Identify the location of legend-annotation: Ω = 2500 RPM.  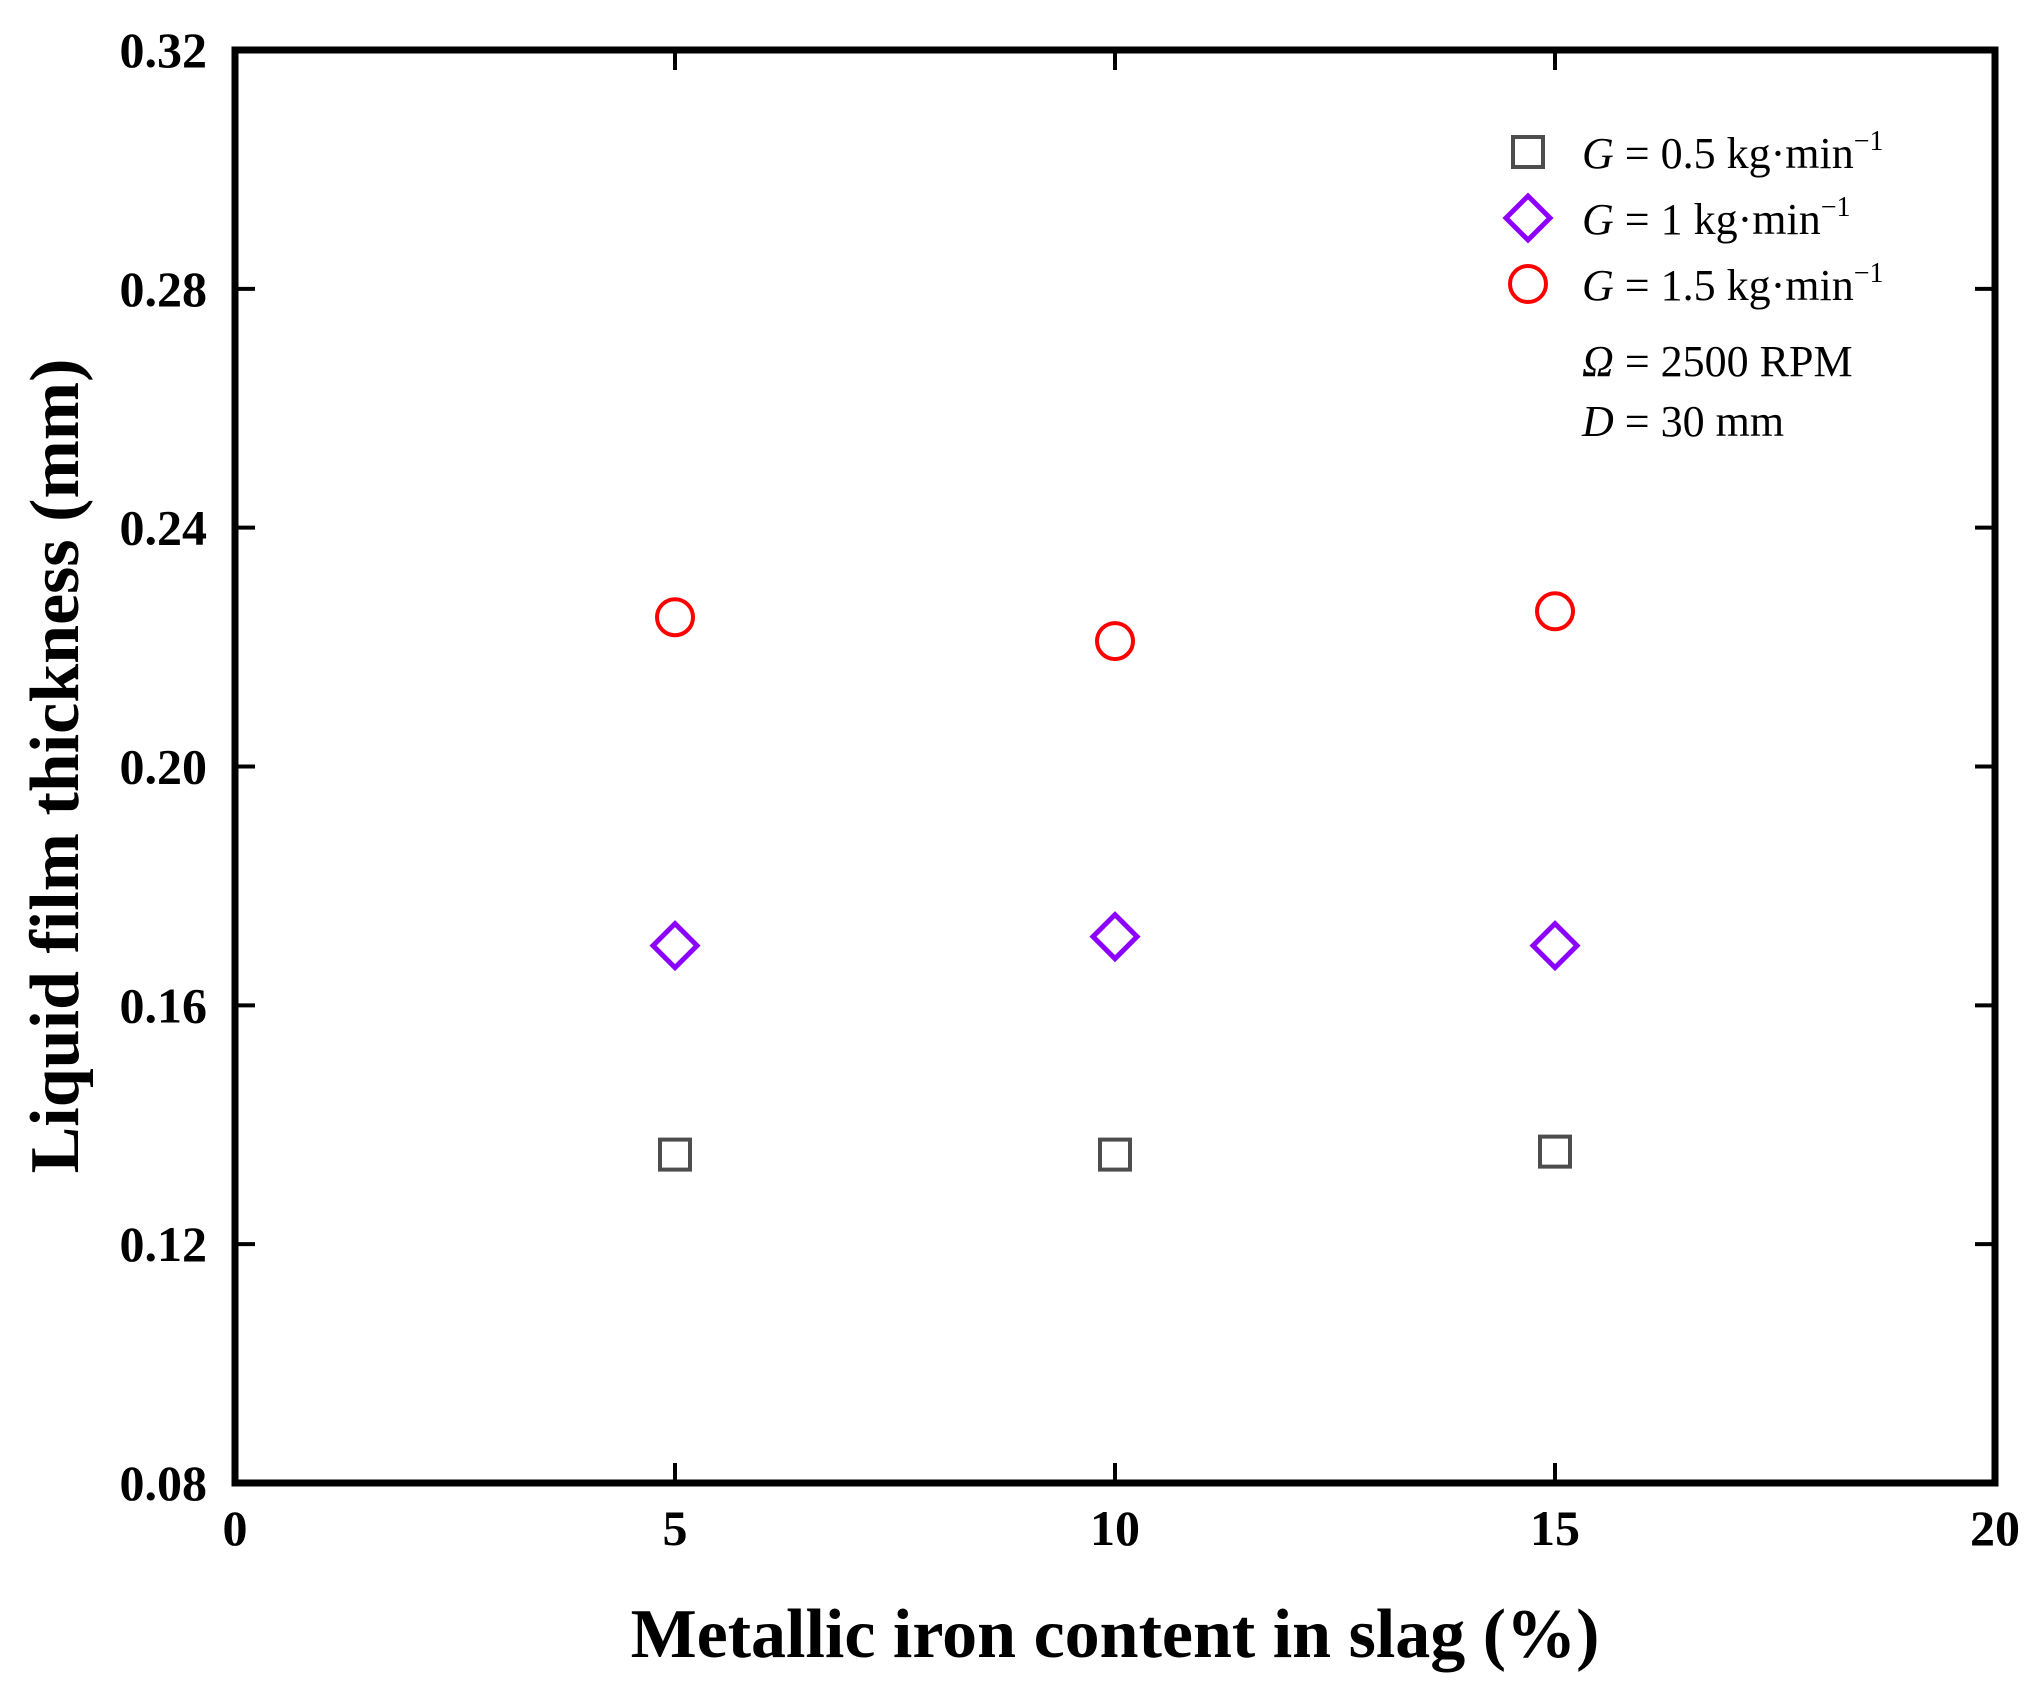
(1717, 361).